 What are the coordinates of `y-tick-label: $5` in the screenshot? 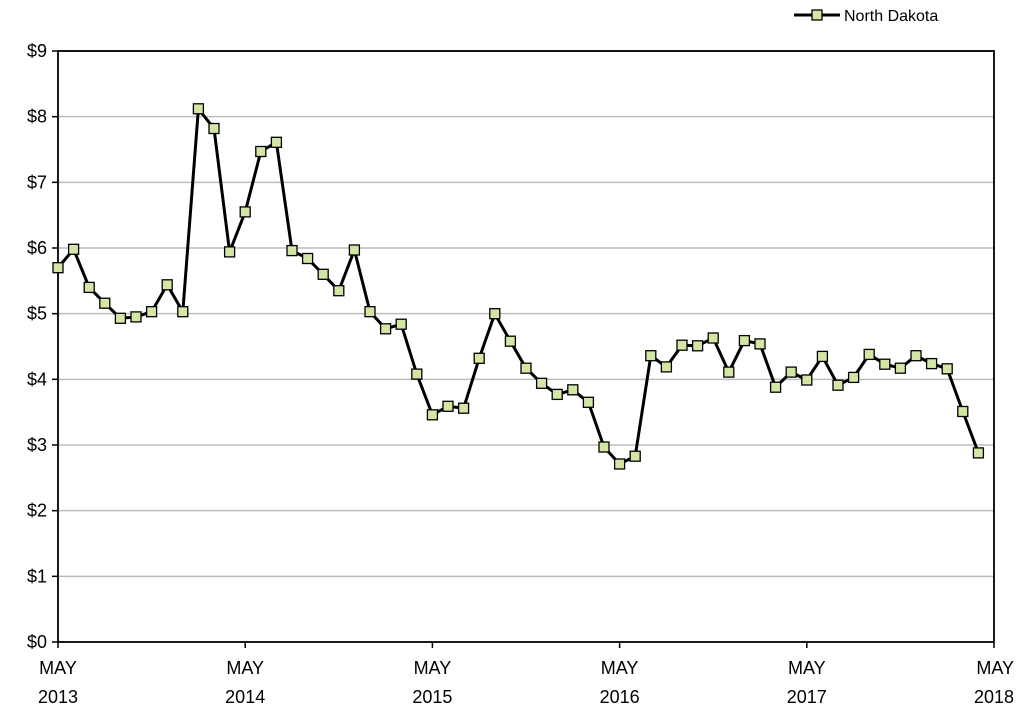 It's located at (37, 314).